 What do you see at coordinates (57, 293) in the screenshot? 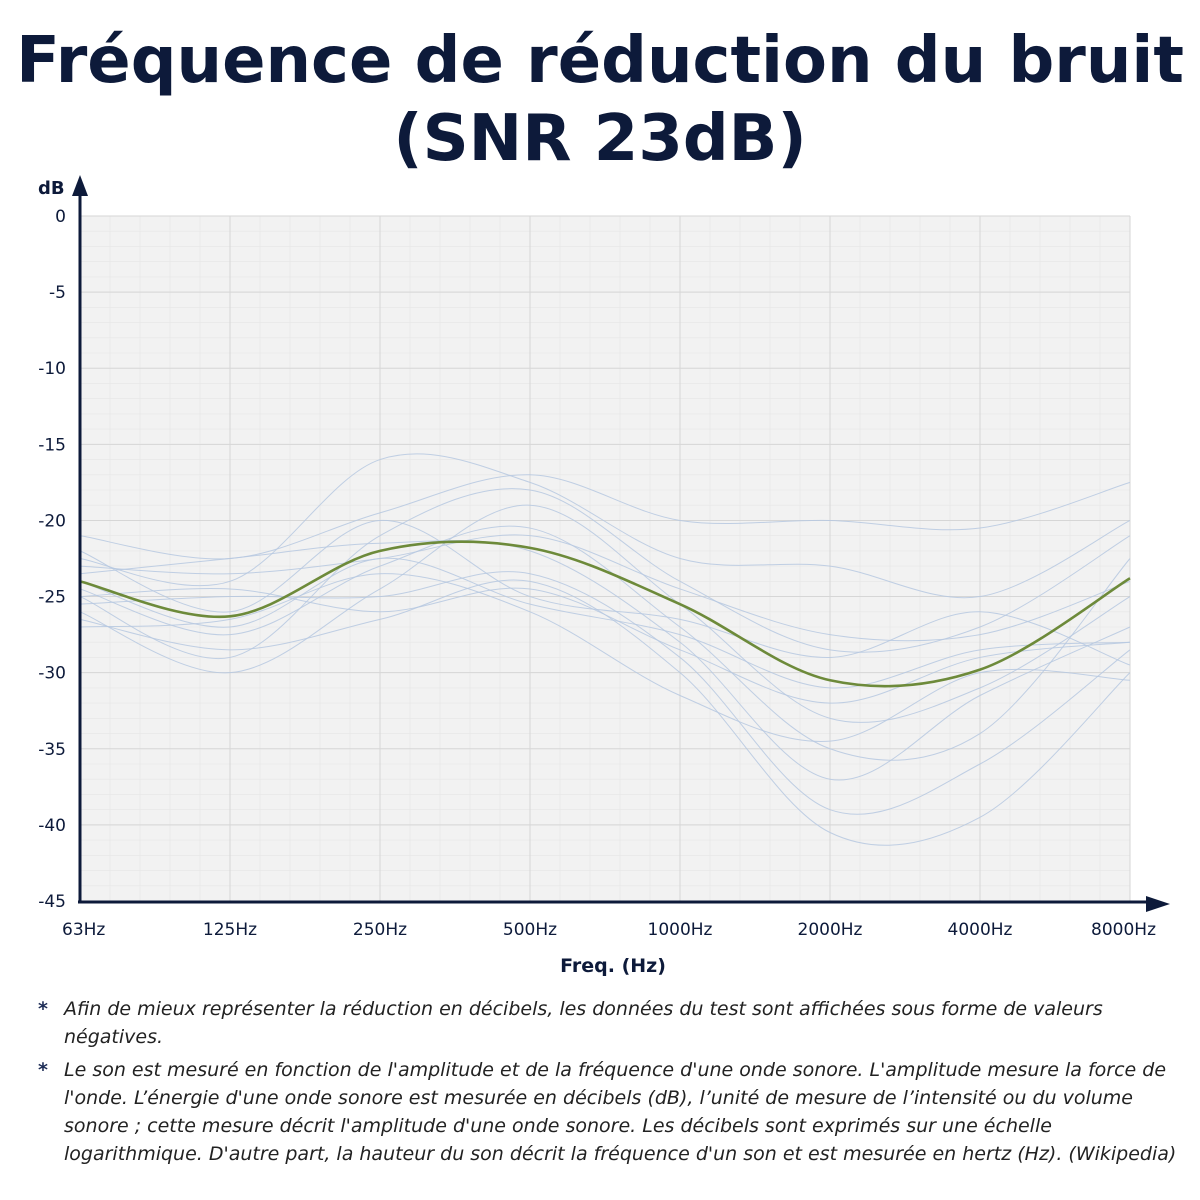
I see `y-tick-label: -5` at bounding box center [57, 293].